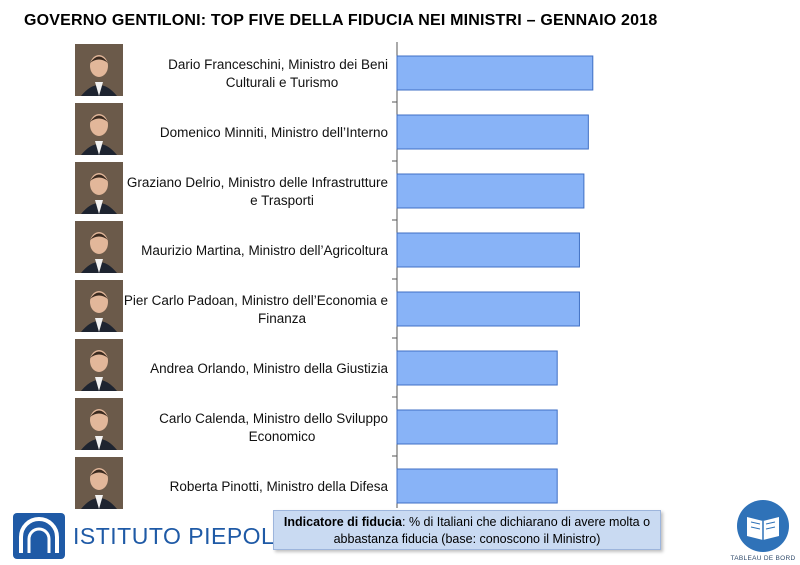  What do you see at coordinates (269, 368) in the screenshot?
I see `category-label: Andrea Orlando, Ministro della Giustizia` at bounding box center [269, 368].